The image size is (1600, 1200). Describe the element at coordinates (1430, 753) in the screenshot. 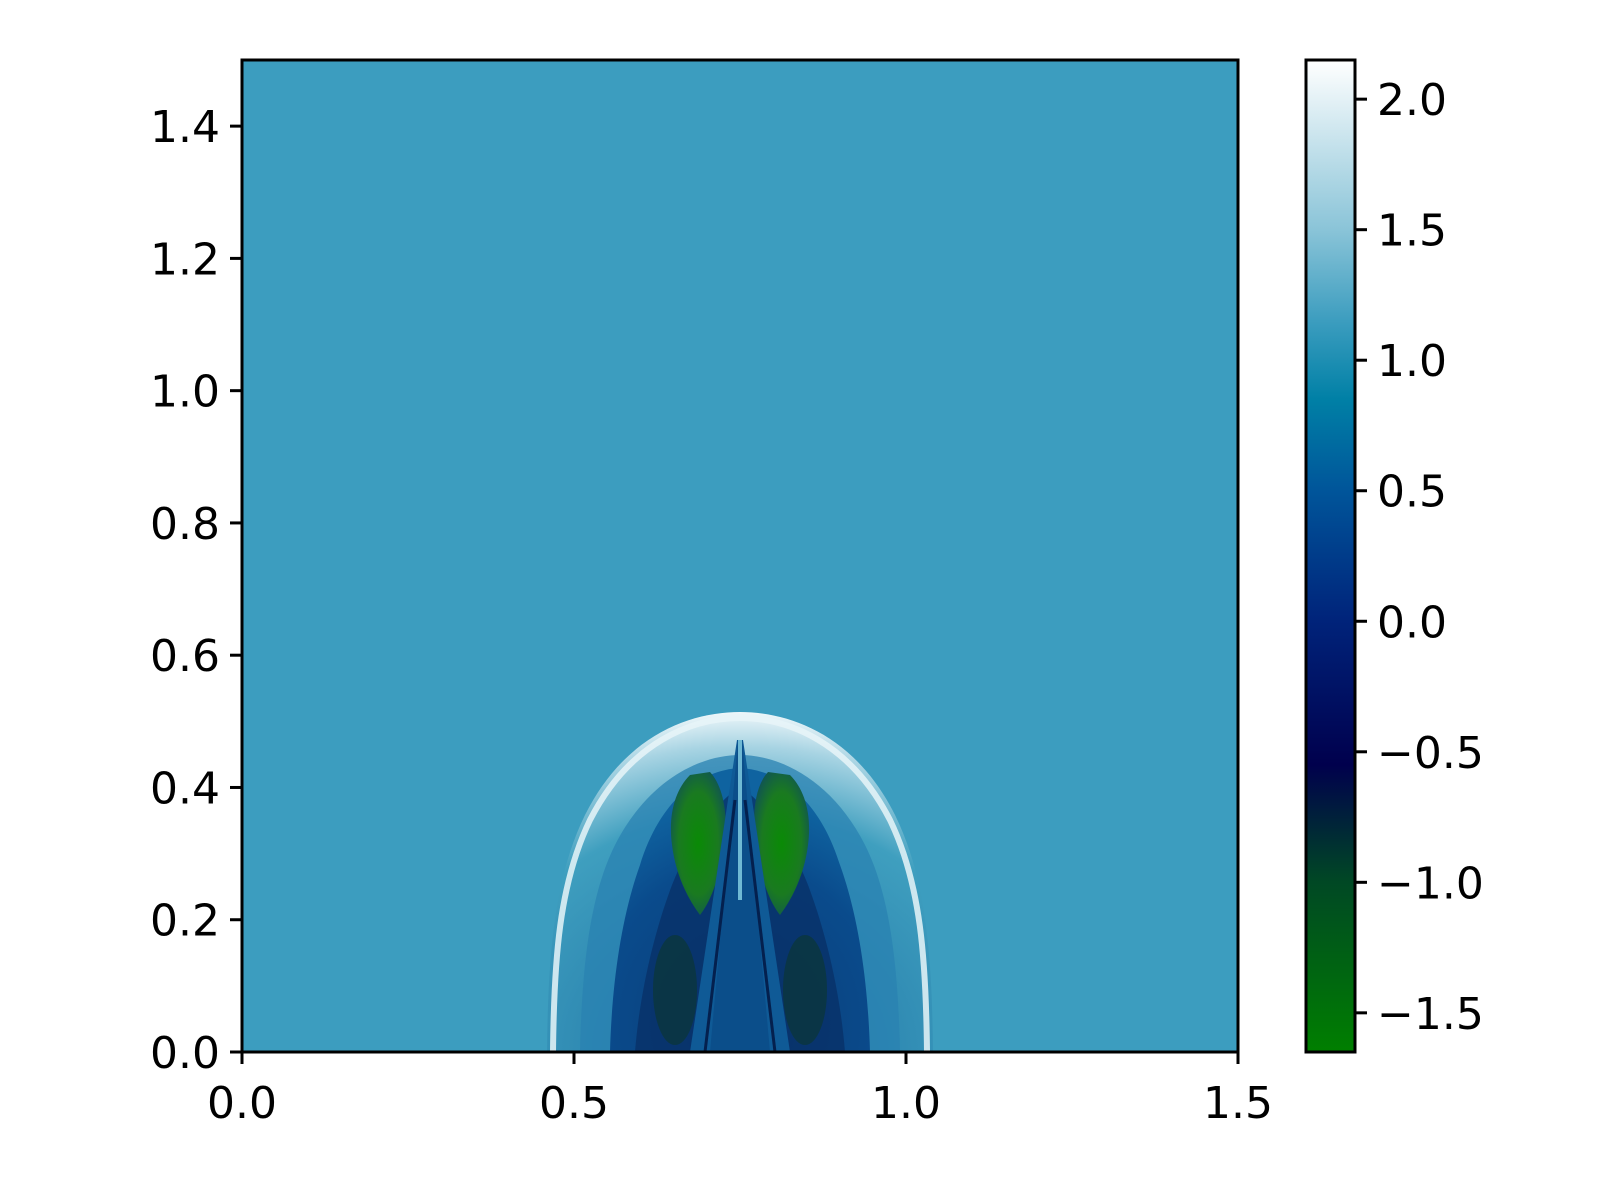

I see `colorbar-tick-label: −0.5` at that location.